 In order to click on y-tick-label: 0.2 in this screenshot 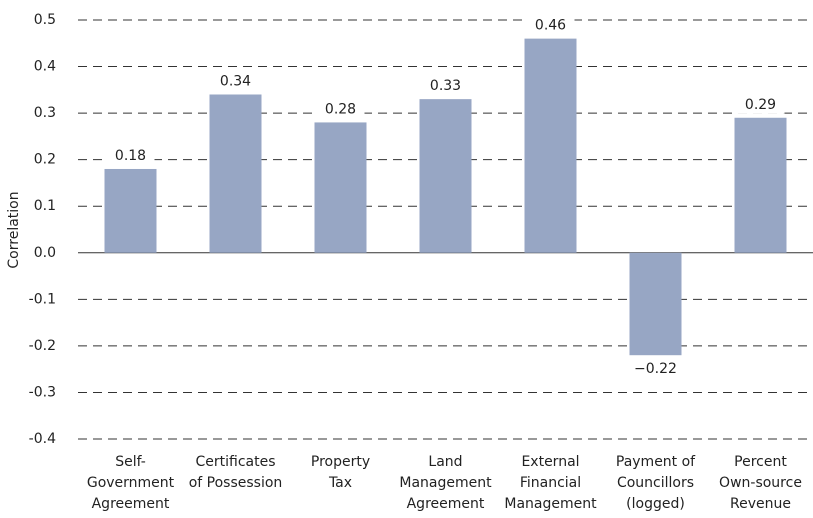, I will do `click(45, 160)`.